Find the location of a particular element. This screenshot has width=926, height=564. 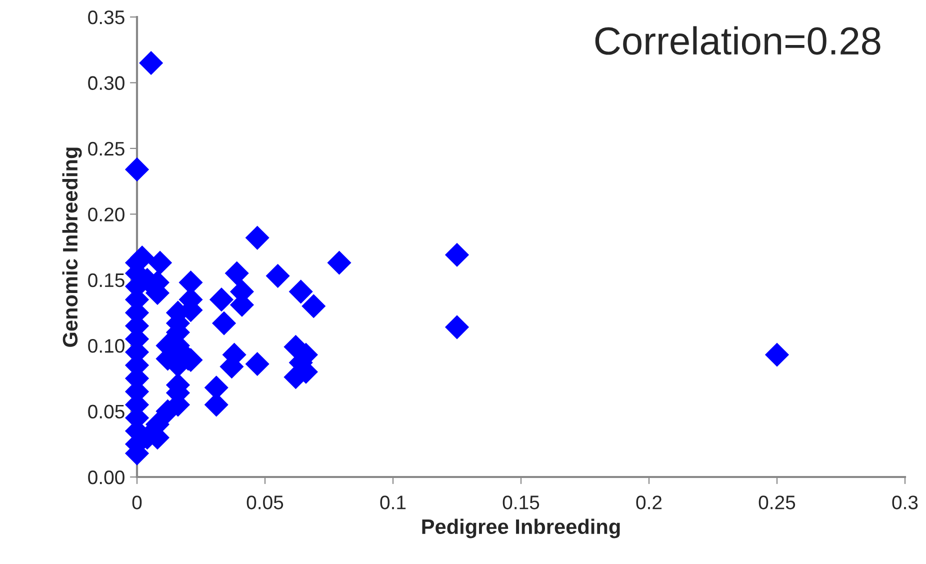

y-tick-label: 0.10 is located at coordinates (106, 346).